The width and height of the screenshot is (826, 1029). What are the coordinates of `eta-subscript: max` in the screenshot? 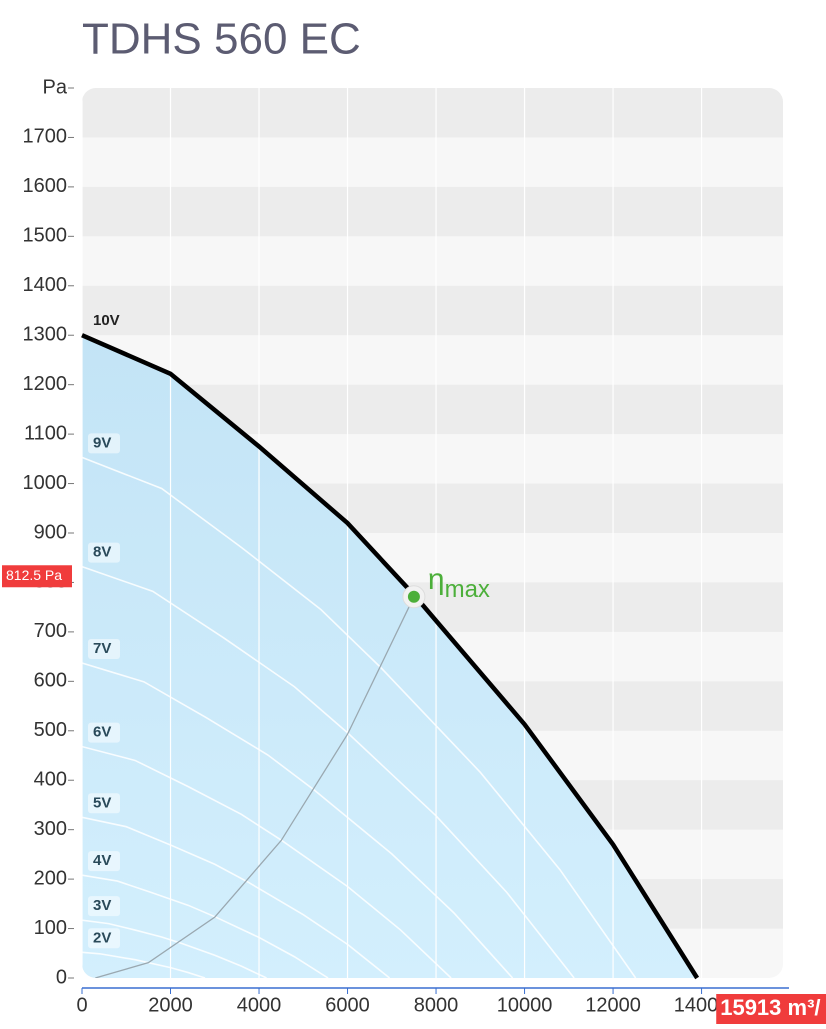 It's located at (467, 589).